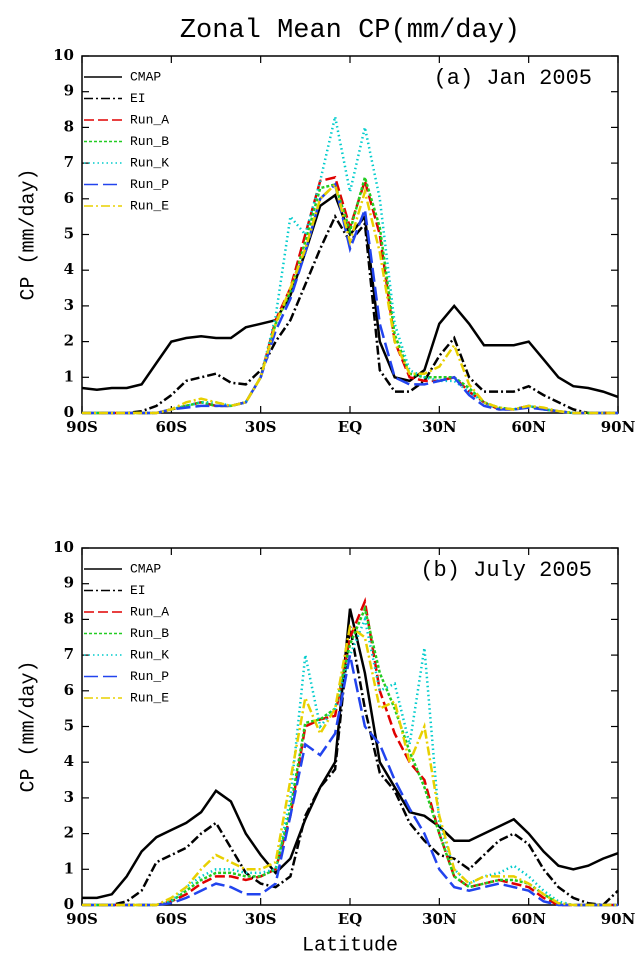 The image size is (638, 958). What do you see at coordinates (513, 78) in the screenshot?
I see `annotation: (a) Jan 2005` at bounding box center [513, 78].